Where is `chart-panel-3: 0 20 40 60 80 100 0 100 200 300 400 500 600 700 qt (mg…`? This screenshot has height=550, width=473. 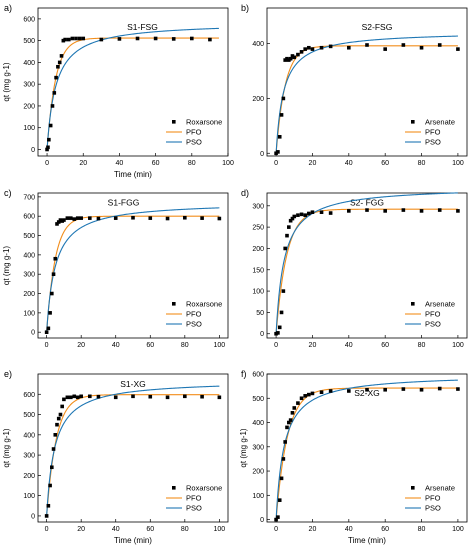
chart-panel-3: 0 20 40 60 80 100 0 100 200 300 400 500 600 700 qt (mg… is located at coordinates (115, 268).